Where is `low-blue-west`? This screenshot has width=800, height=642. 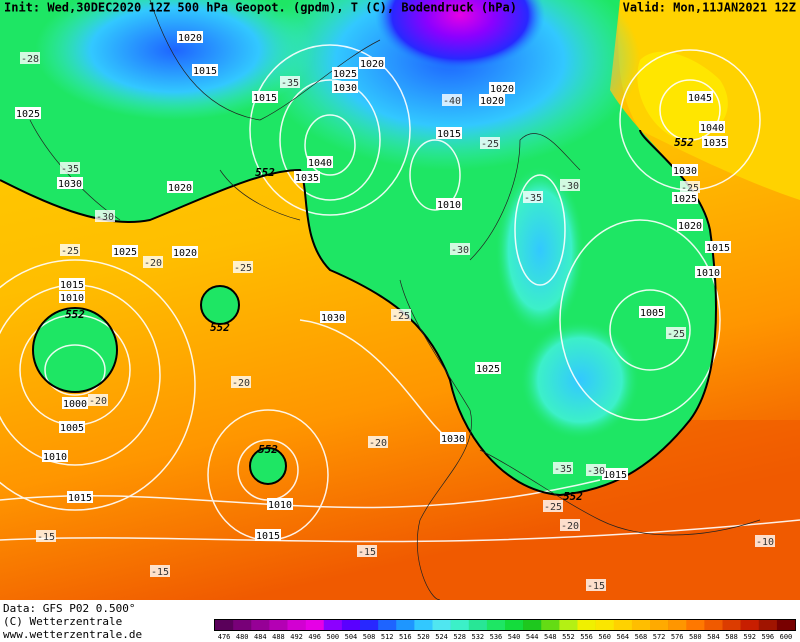 low-blue-west is located at coordinates (175, 60).